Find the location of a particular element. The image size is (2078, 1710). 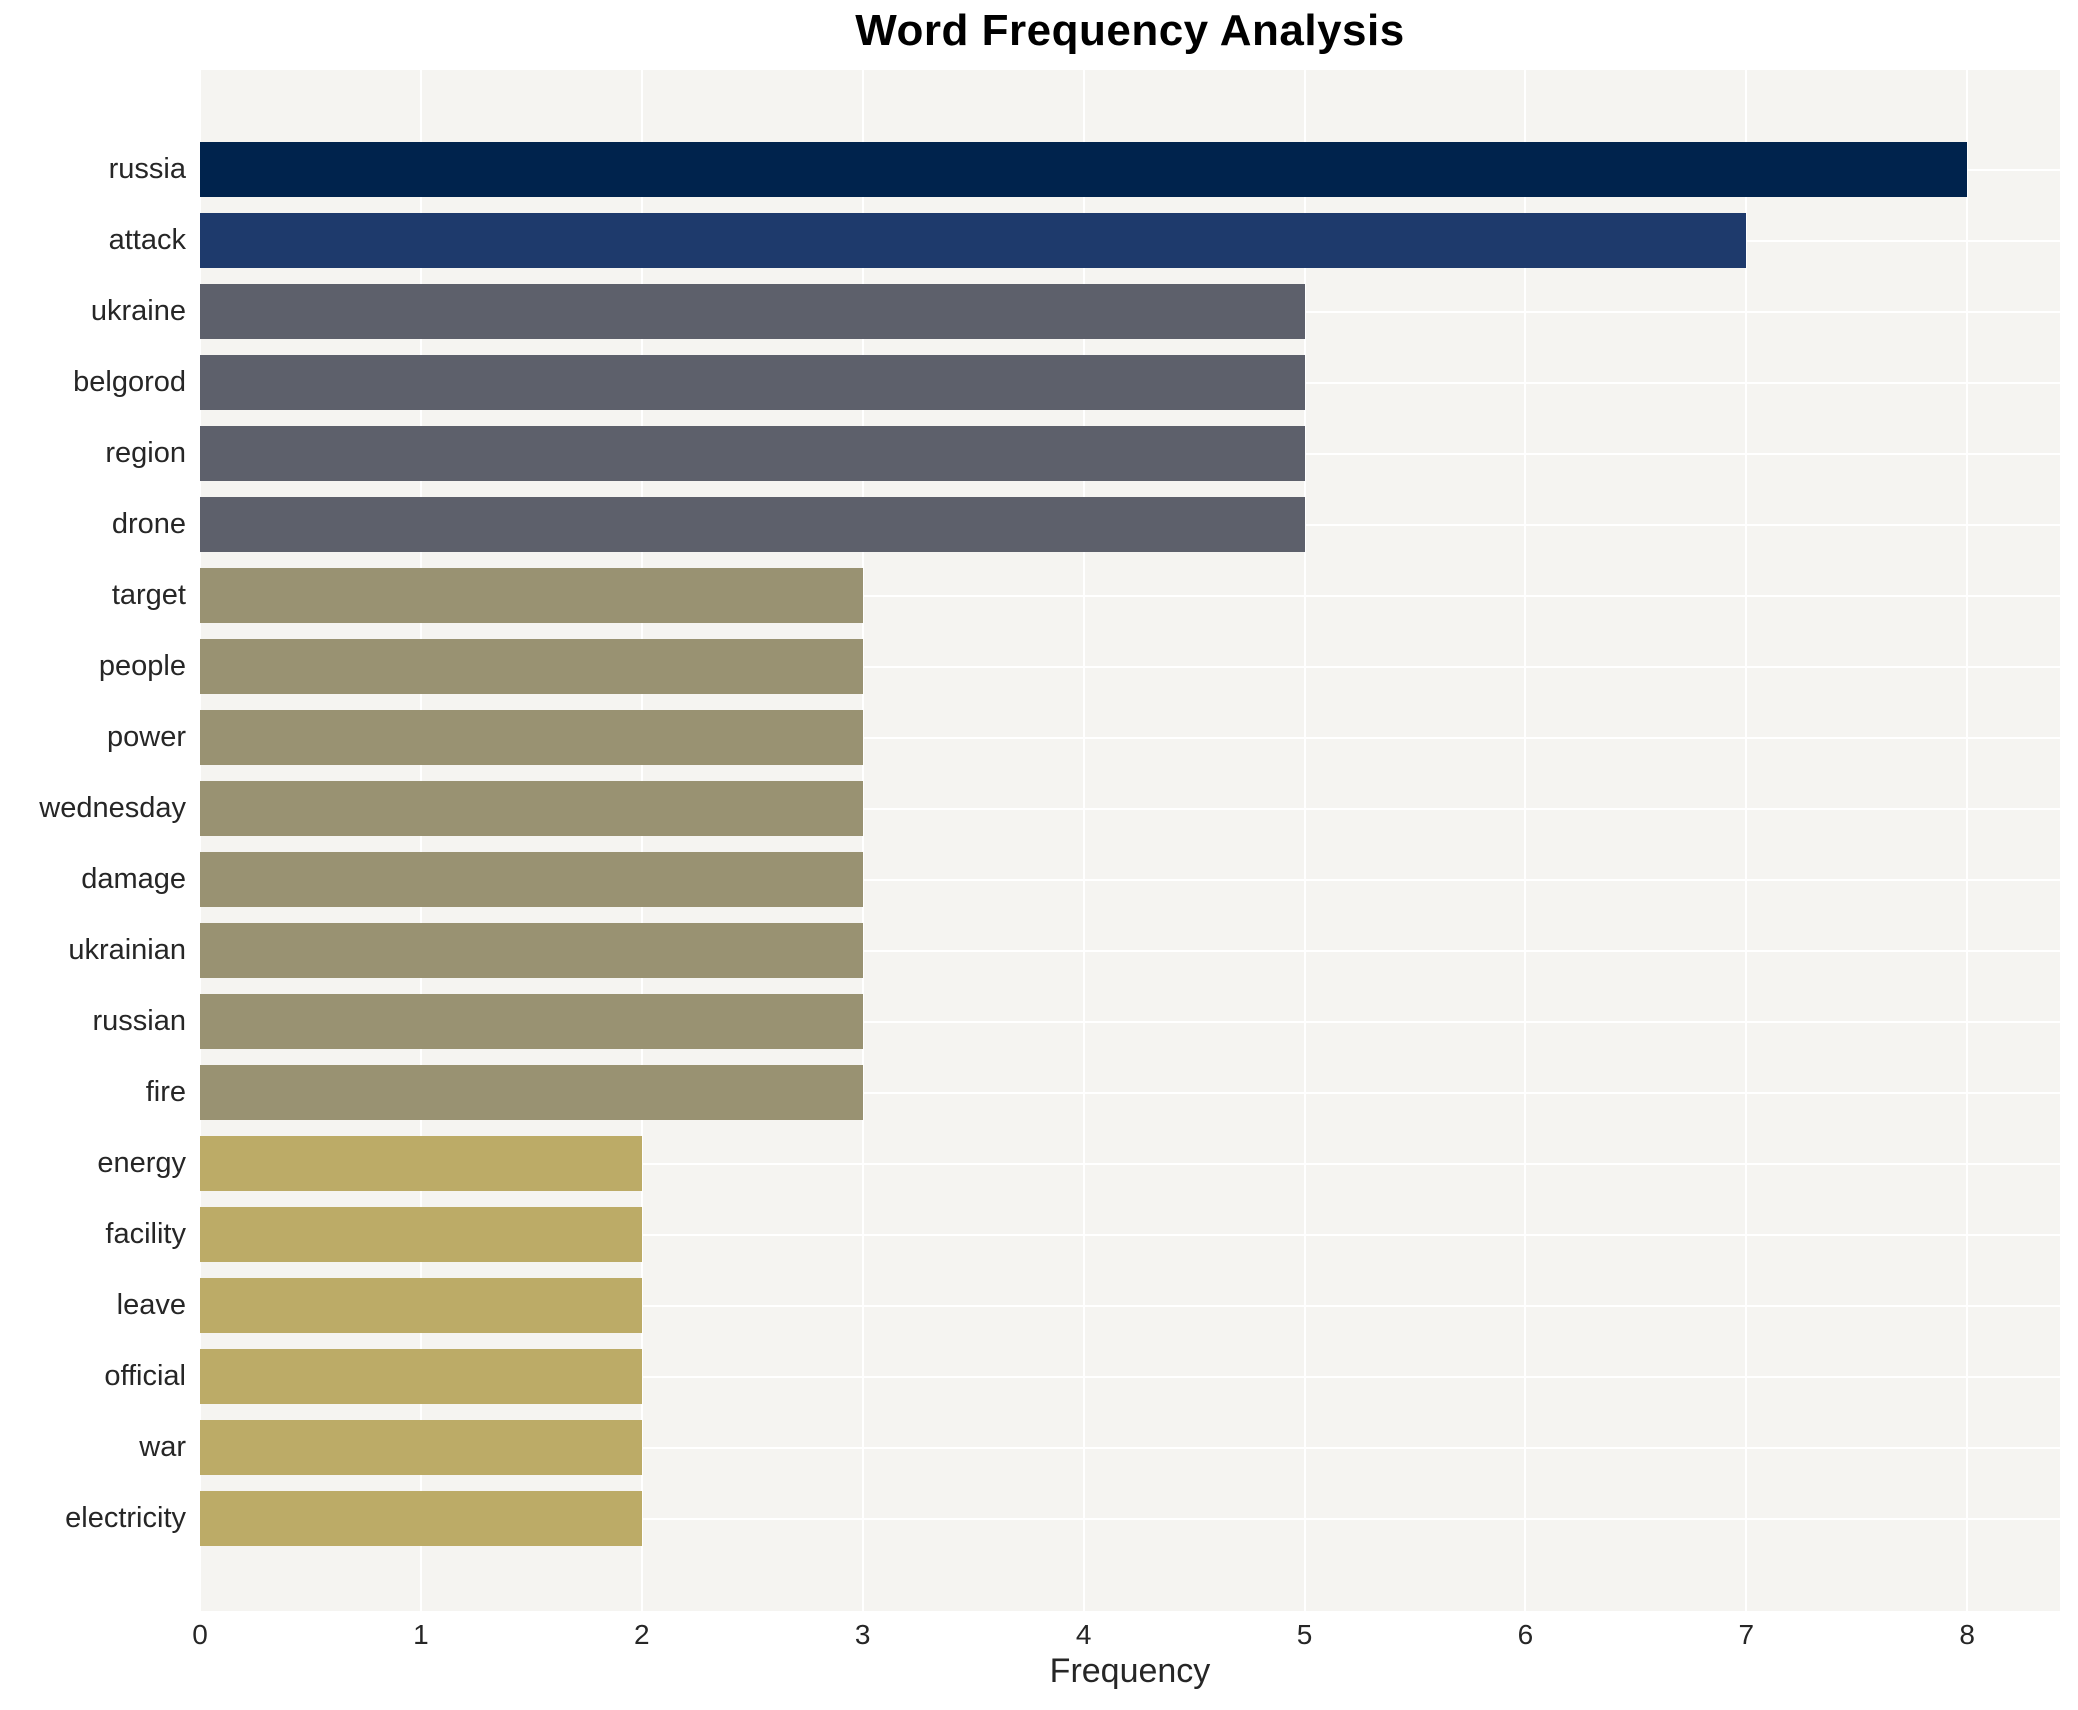

y-tick-label-russia: russia is located at coordinates (147, 169).